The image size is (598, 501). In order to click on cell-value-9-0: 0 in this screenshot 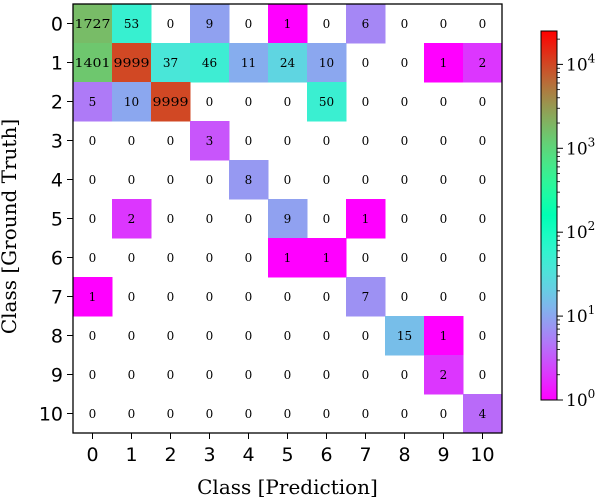, I will do `click(93, 375)`.